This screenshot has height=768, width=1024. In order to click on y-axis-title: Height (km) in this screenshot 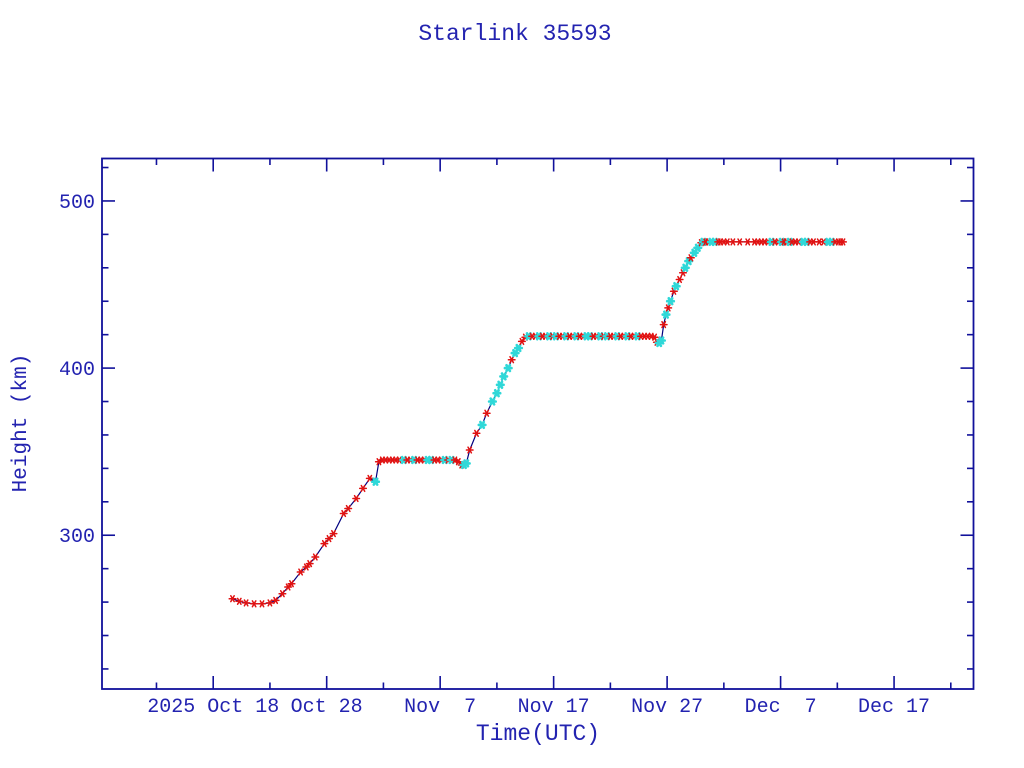, I will do `click(21, 423)`.